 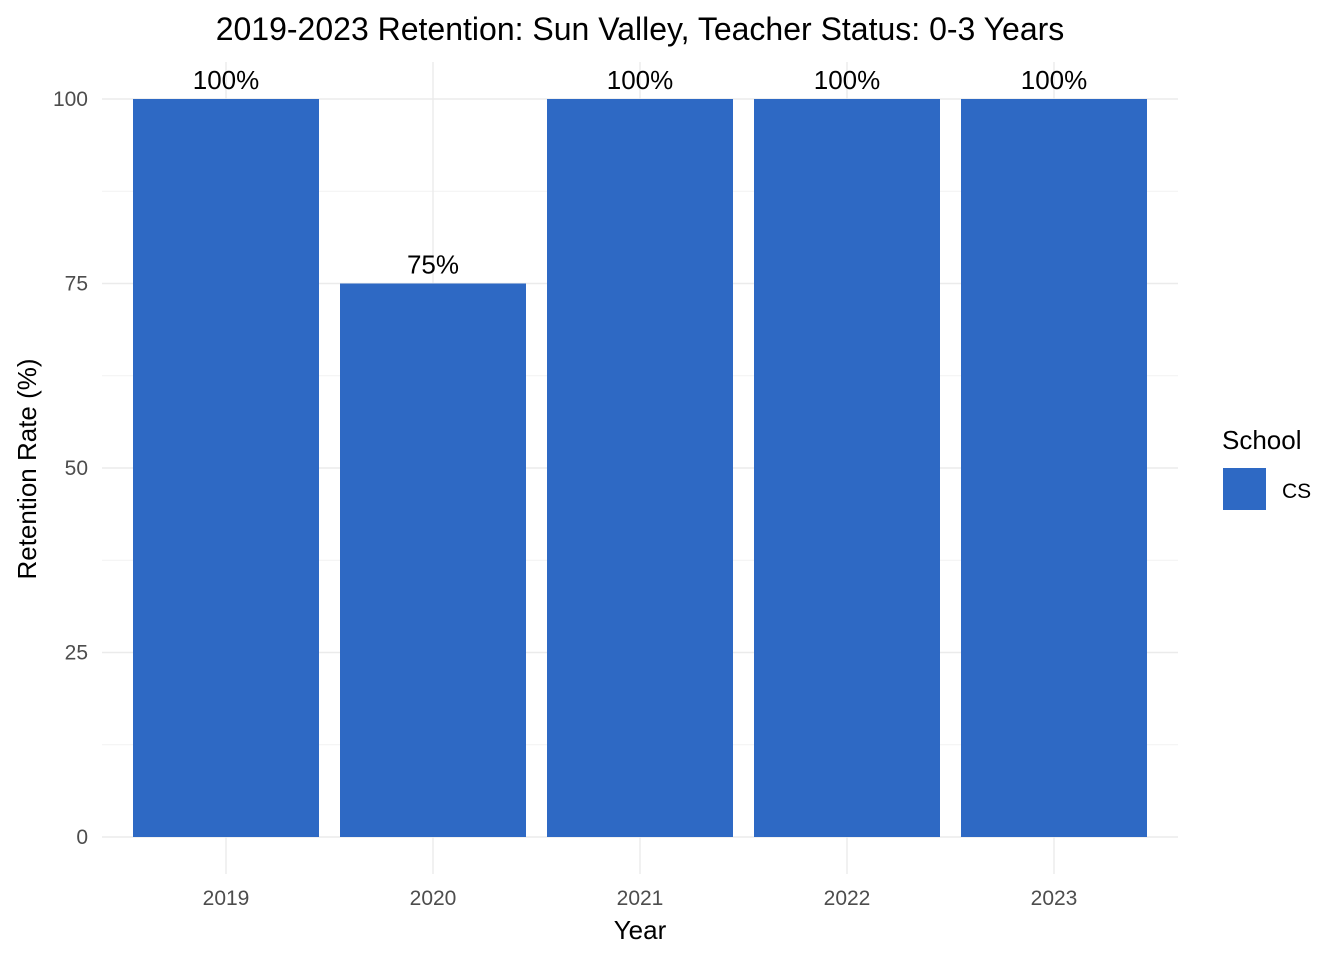 What do you see at coordinates (433, 560) in the screenshot?
I see `bar-2020` at bounding box center [433, 560].